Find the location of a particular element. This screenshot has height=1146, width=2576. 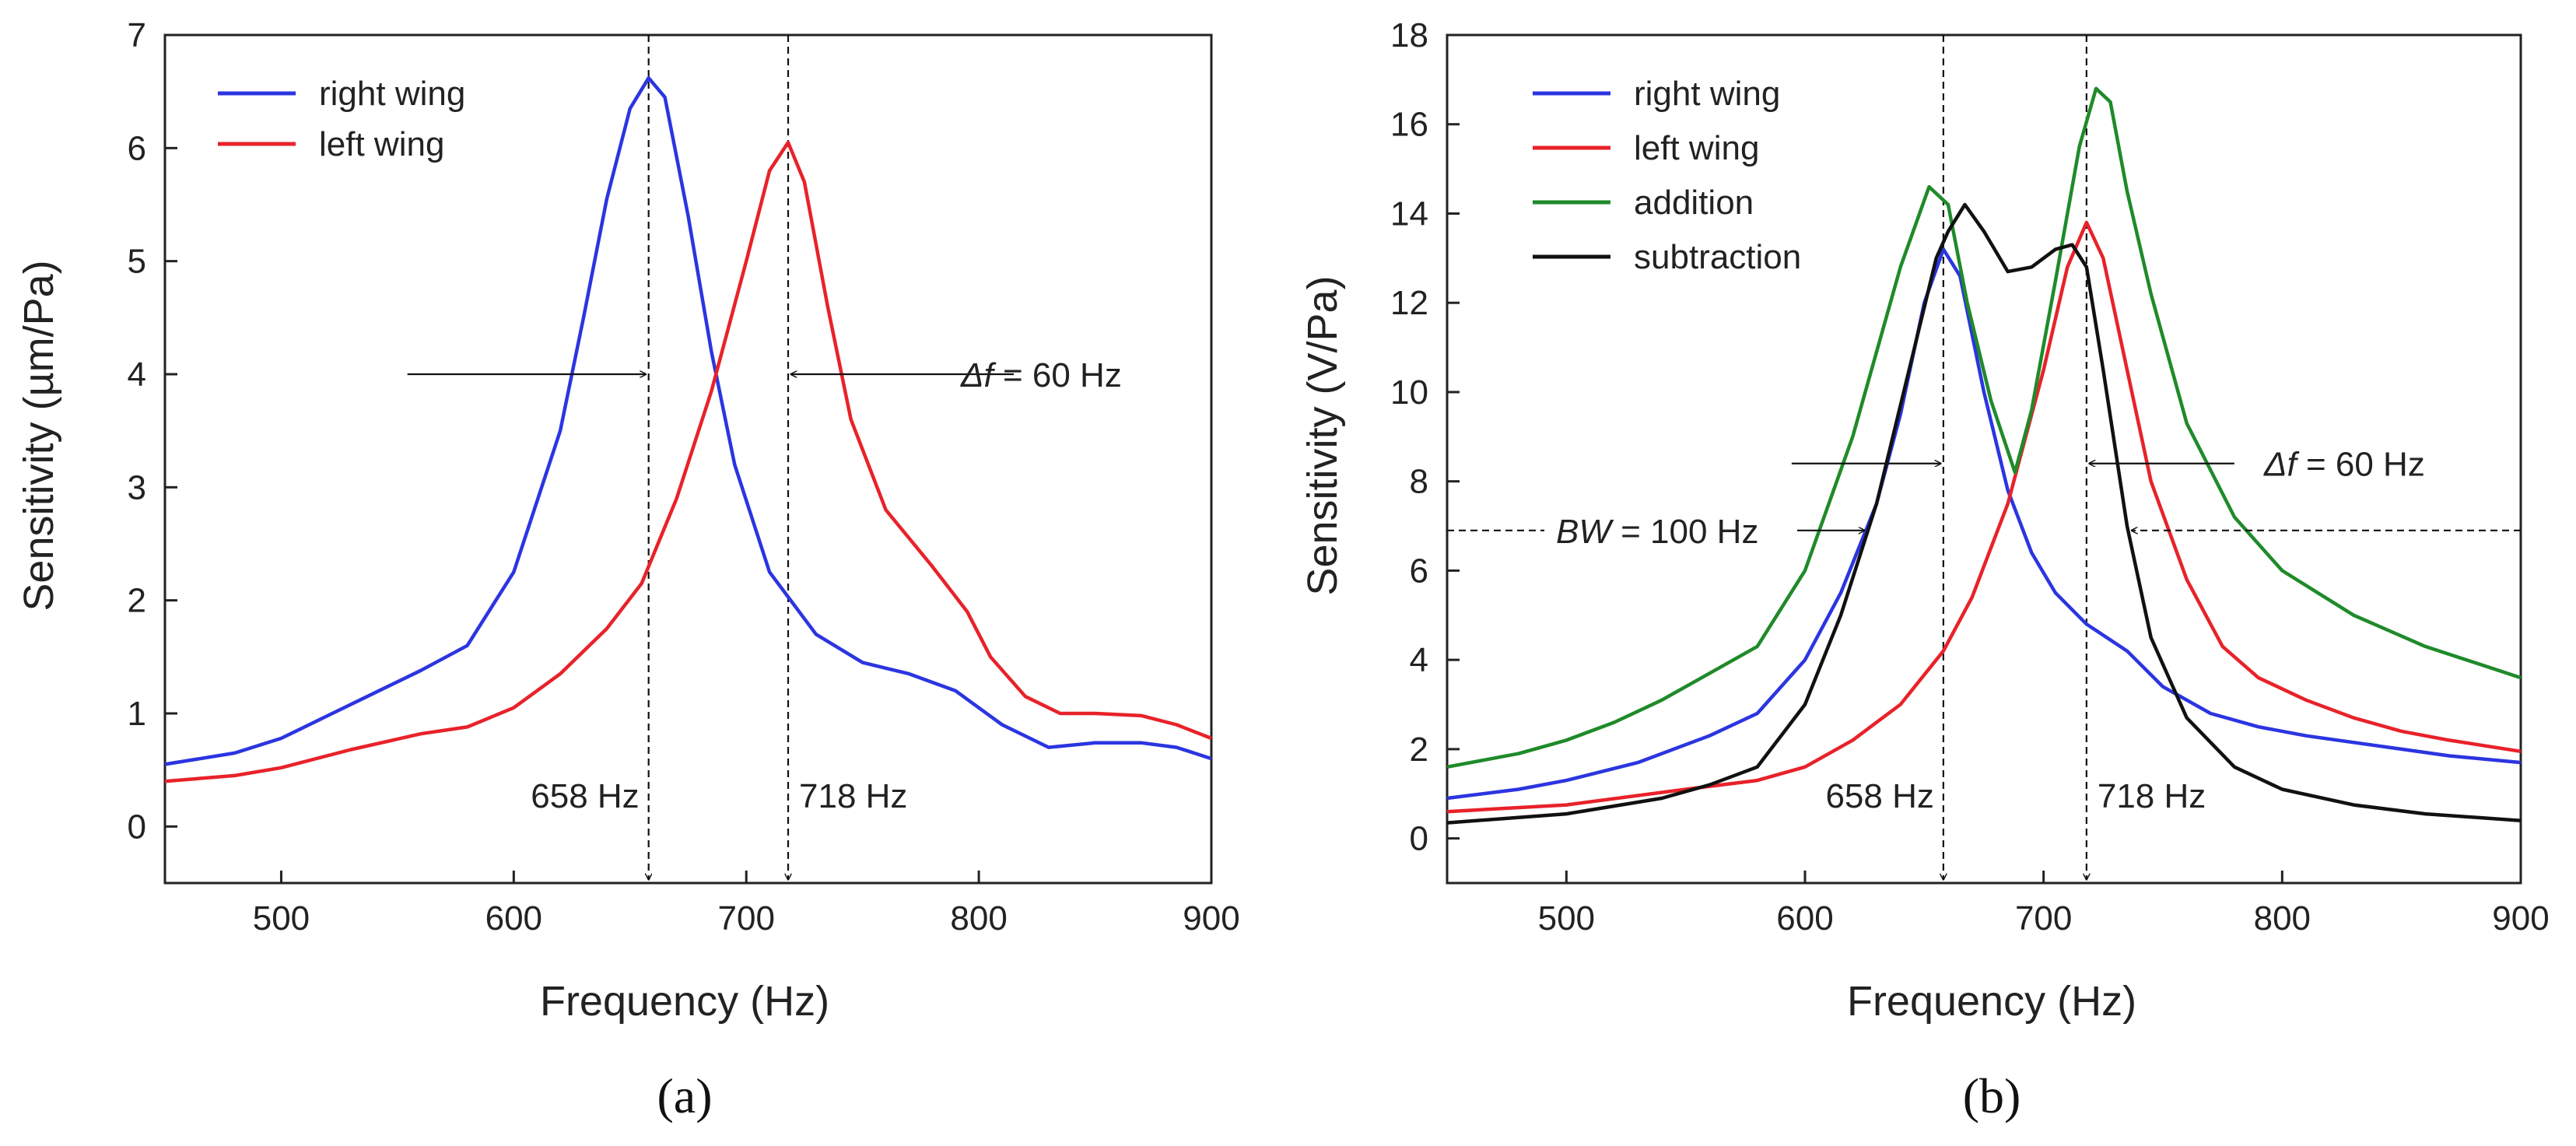

panel-a-x-axis-label: Frequency (Hz) is located at coordinates (684, 1002).